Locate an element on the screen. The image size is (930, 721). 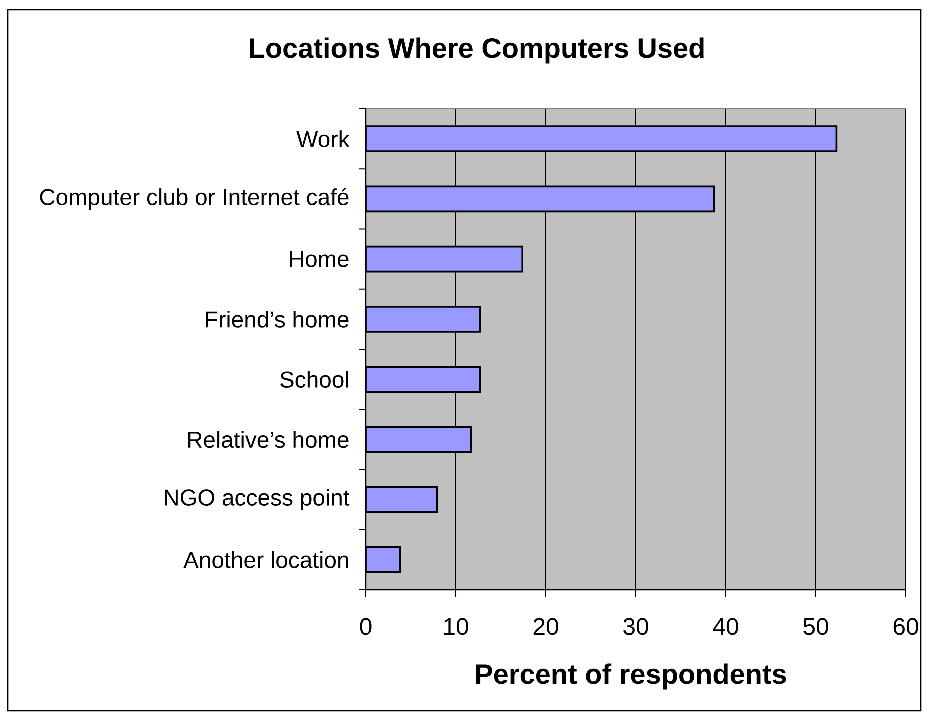
y-tick-label: Another location is located at coordinates (266, 559).